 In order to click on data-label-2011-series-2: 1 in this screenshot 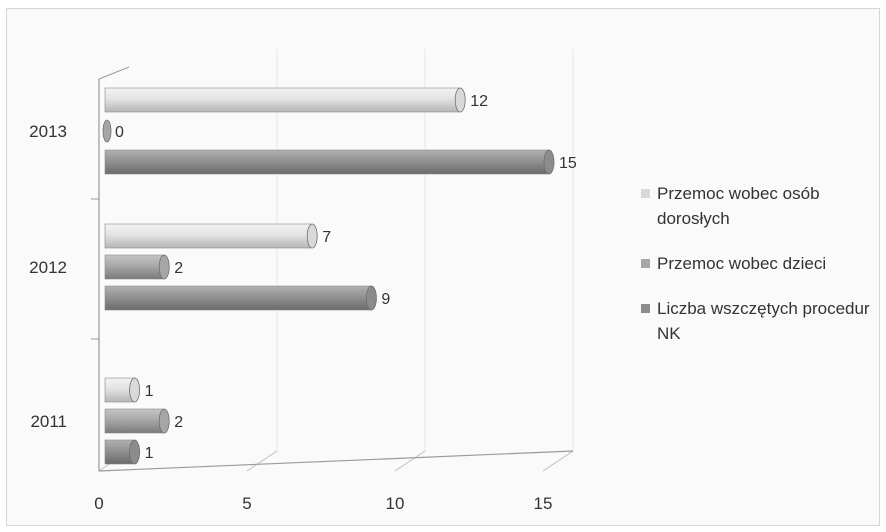, I will do `click(149, 453)`.